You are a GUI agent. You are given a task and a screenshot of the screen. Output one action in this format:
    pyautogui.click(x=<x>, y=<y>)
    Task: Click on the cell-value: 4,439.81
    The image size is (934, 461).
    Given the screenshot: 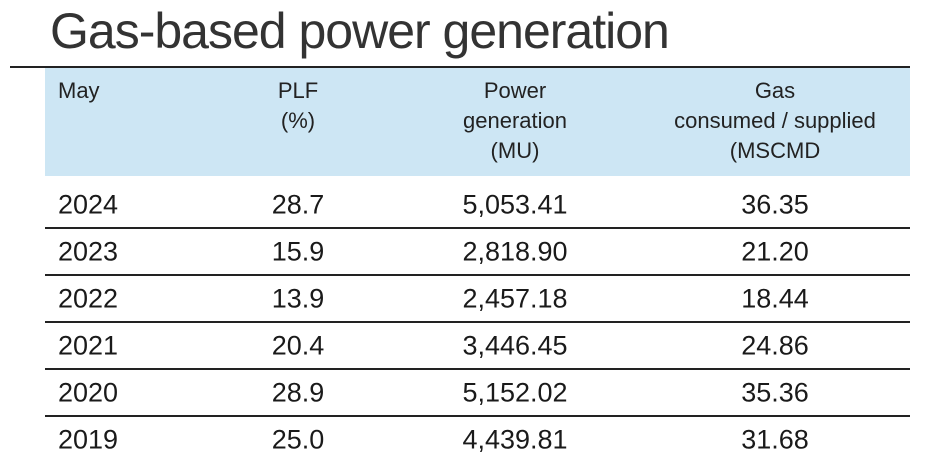 What is the action you would take?
    pyautogui.click(x=515, y=439)
    